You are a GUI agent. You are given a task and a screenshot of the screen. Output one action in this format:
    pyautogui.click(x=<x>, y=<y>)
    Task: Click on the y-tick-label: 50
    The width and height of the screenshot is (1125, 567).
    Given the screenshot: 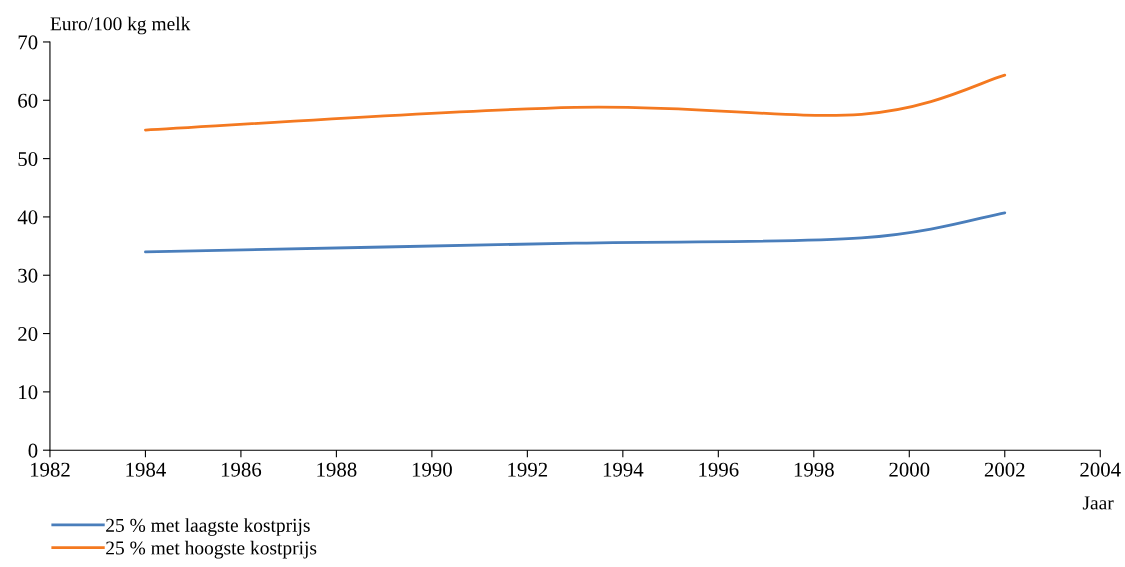 What is the action you would take?
    pyautogui.click(x=28, y=159)
    